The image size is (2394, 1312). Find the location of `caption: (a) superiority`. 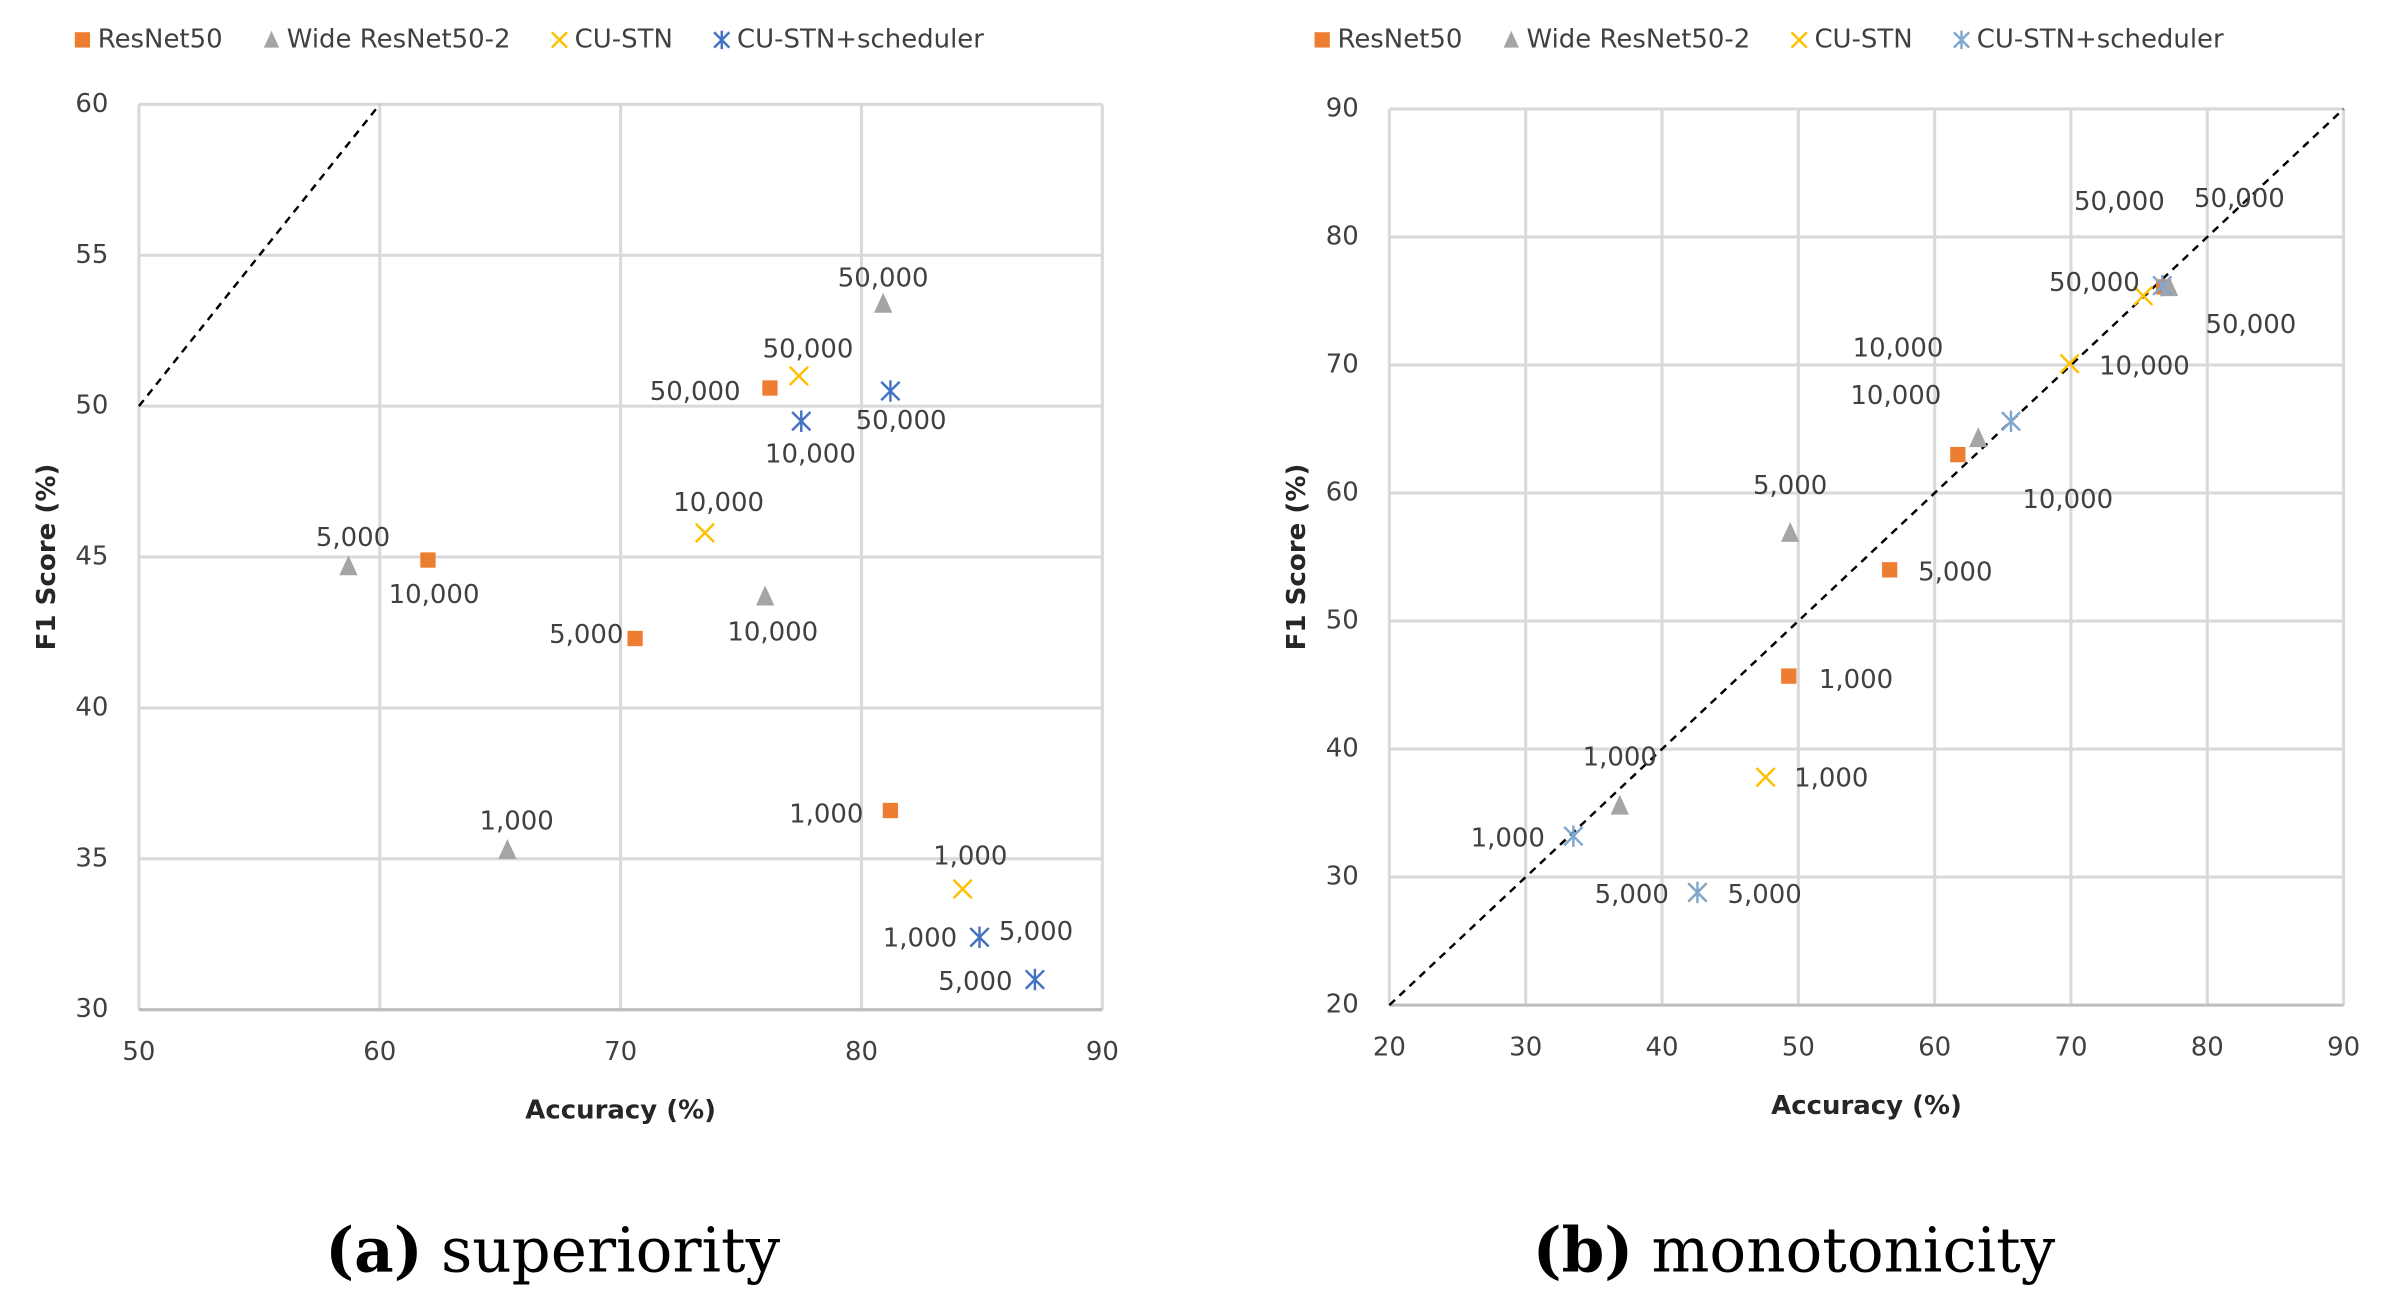

caption: (a) superiority is located at coordinates (552, 1250).